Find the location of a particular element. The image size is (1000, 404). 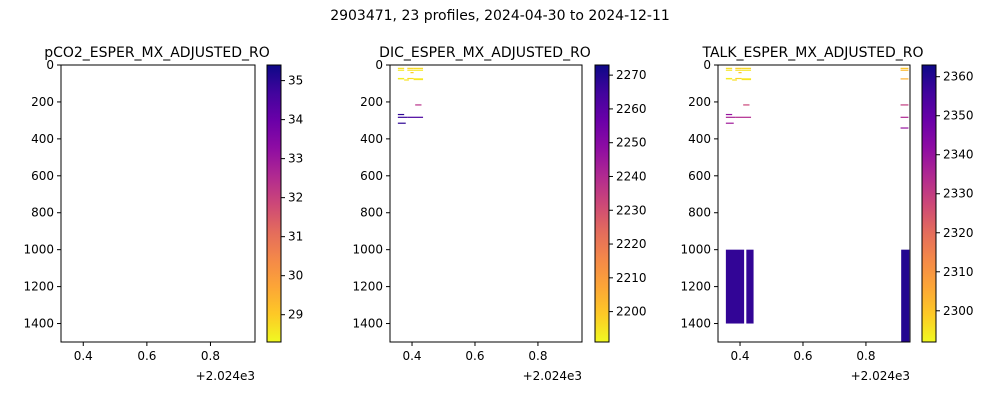

colorbar: 2200 2210 2220 2230 2240 2250 2260 2270 is located at coordinates (620, 203).